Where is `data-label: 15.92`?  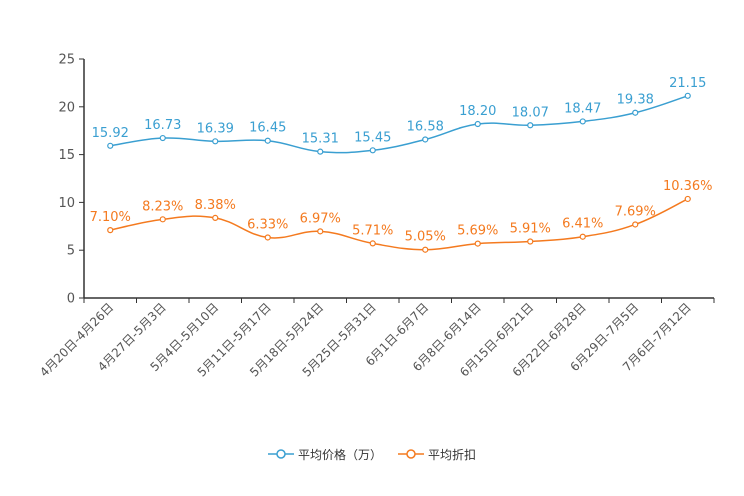 data-label: 15.92 is located at coordinates (110, 133).